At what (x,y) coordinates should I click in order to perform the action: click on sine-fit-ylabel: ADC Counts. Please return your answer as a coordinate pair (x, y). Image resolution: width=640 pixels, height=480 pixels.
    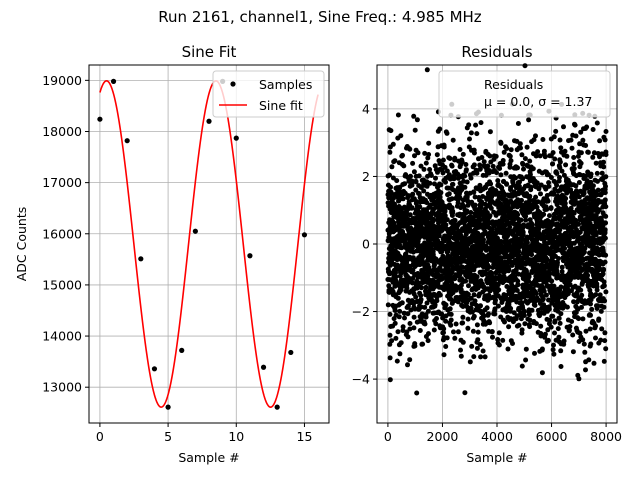
    Looking at the image, I should click on (21, 244).